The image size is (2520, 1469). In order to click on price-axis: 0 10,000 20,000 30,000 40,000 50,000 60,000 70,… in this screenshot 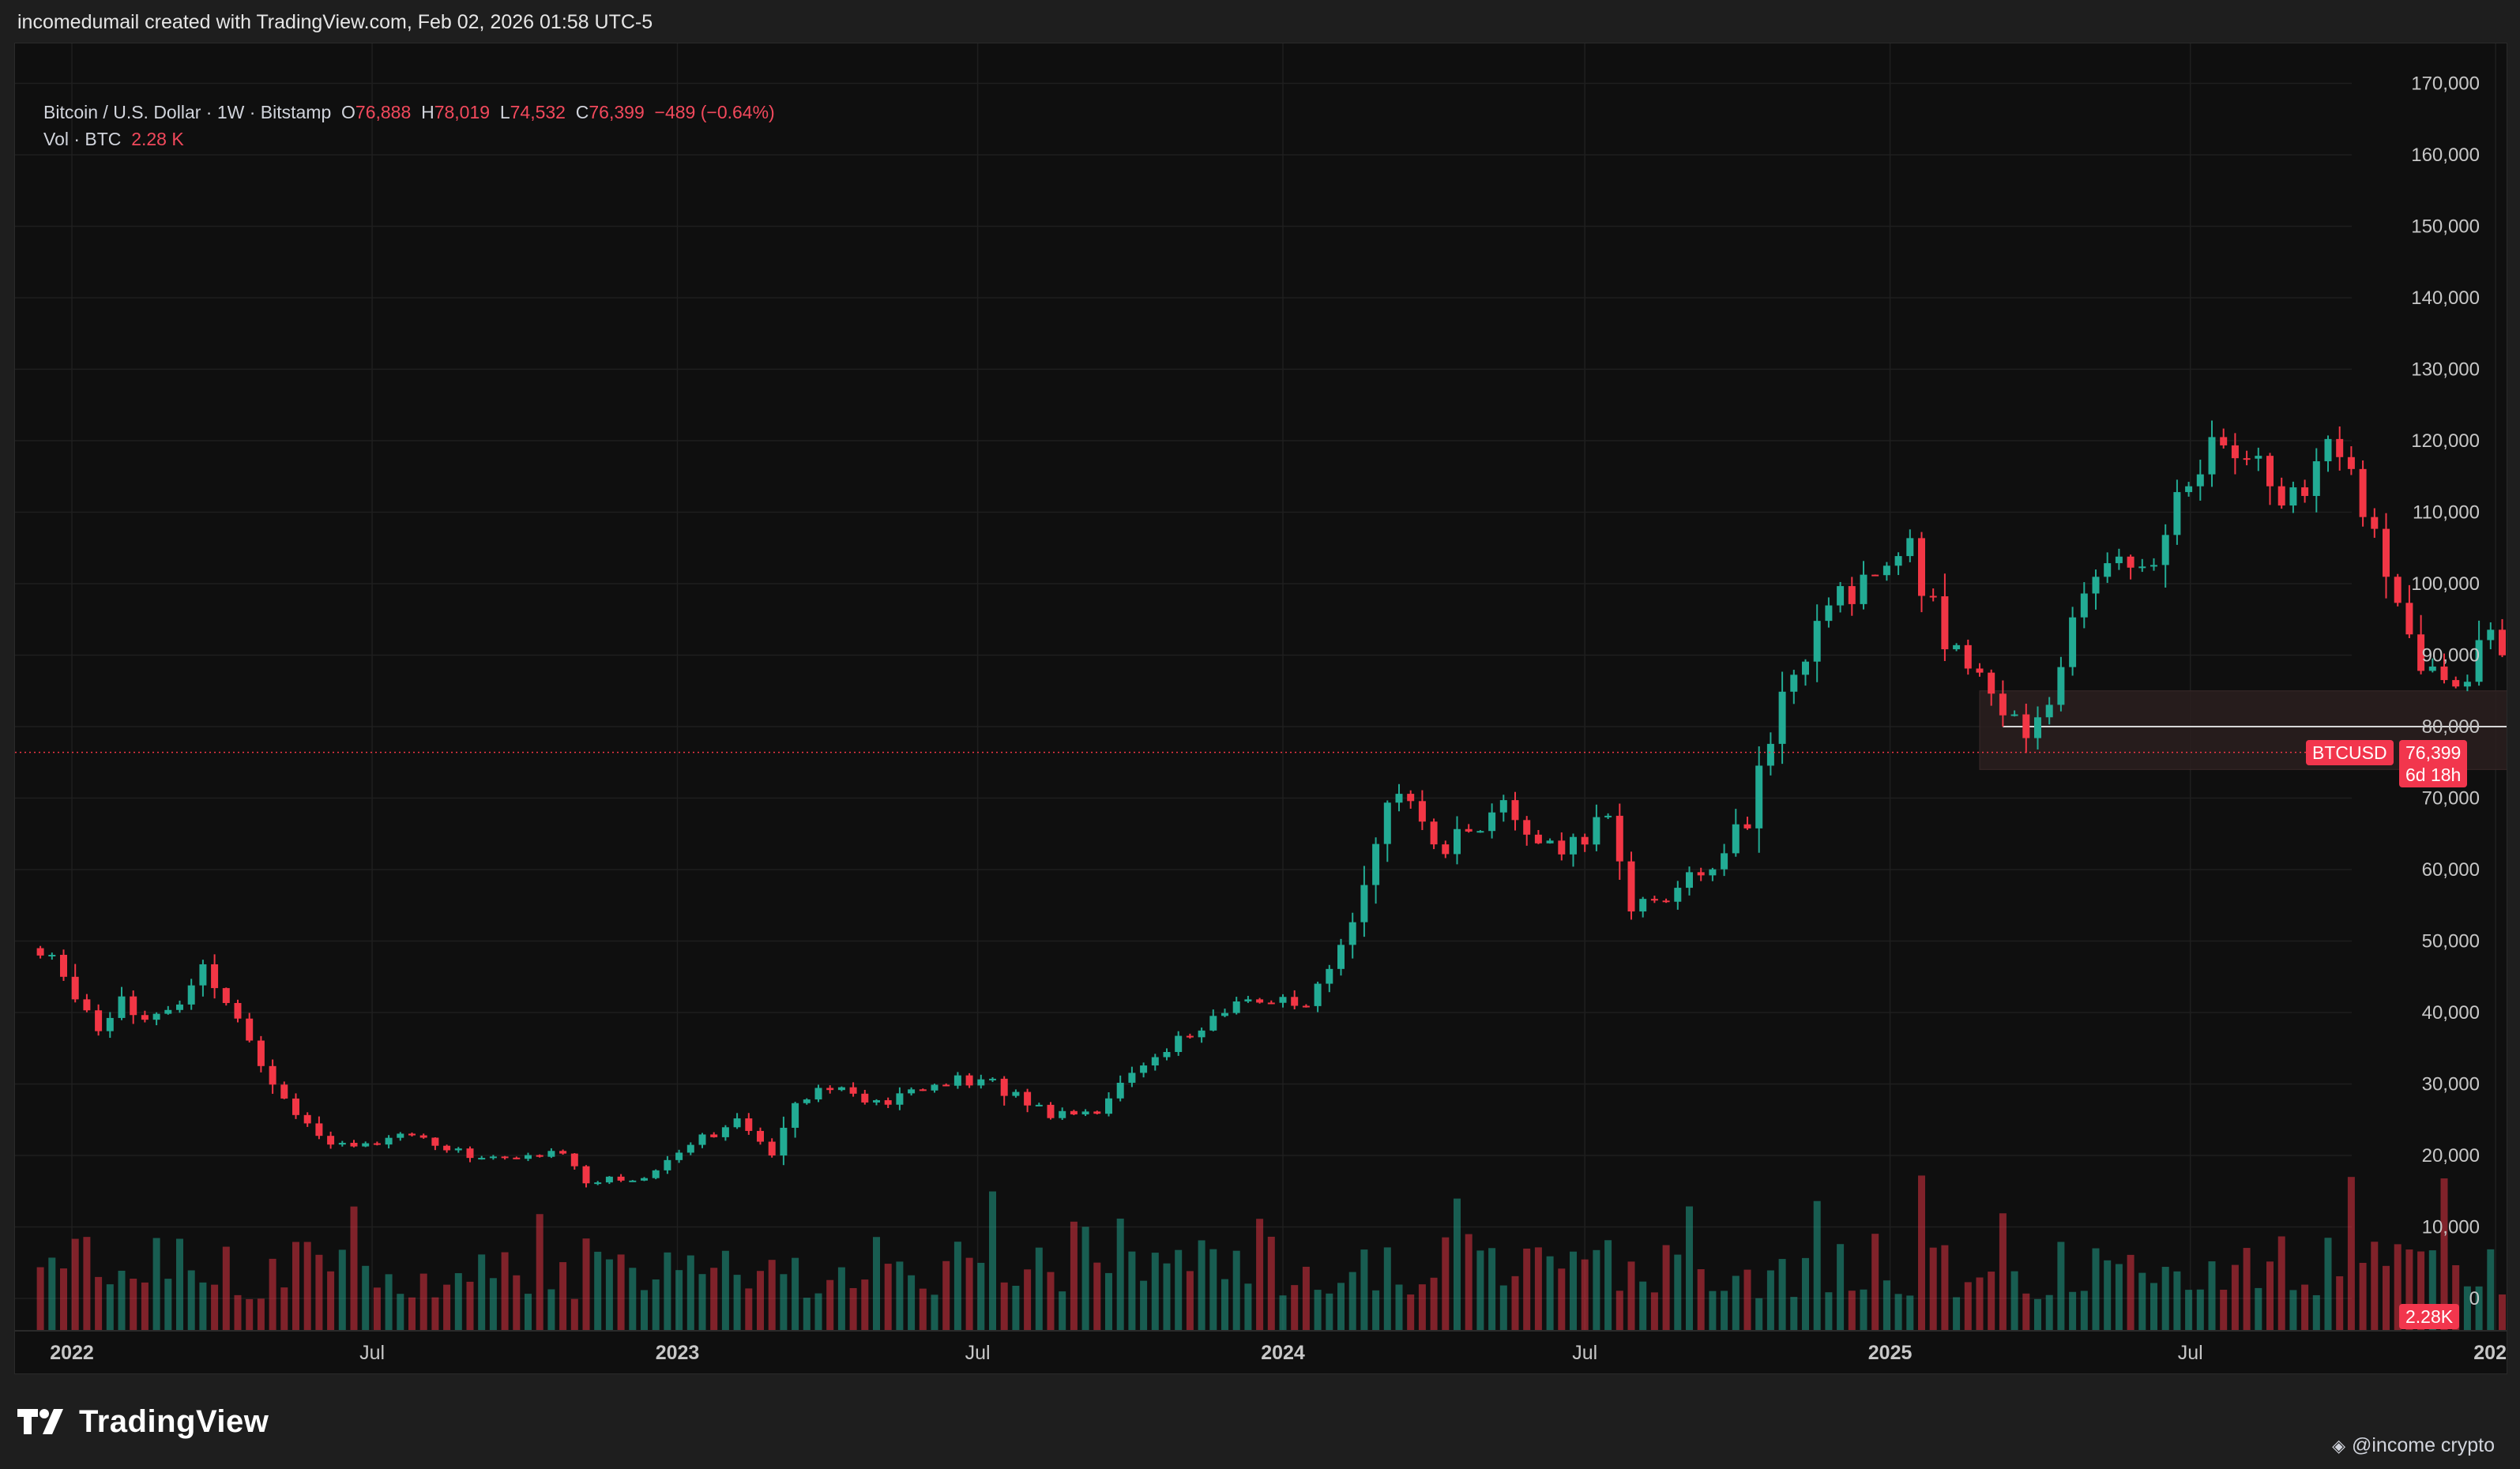, I will do `click(2445, 691)`.